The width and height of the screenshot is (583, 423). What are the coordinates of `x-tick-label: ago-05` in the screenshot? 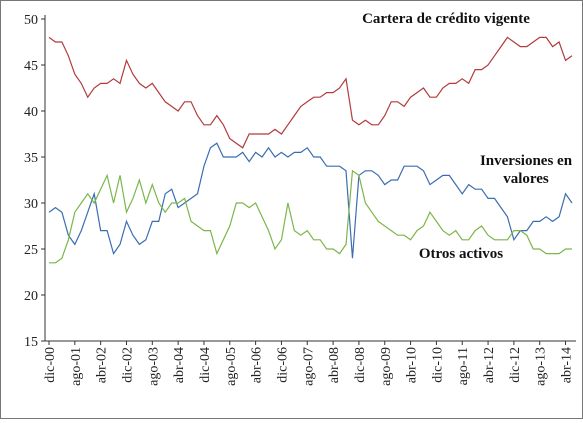 It's located at (231, 366).